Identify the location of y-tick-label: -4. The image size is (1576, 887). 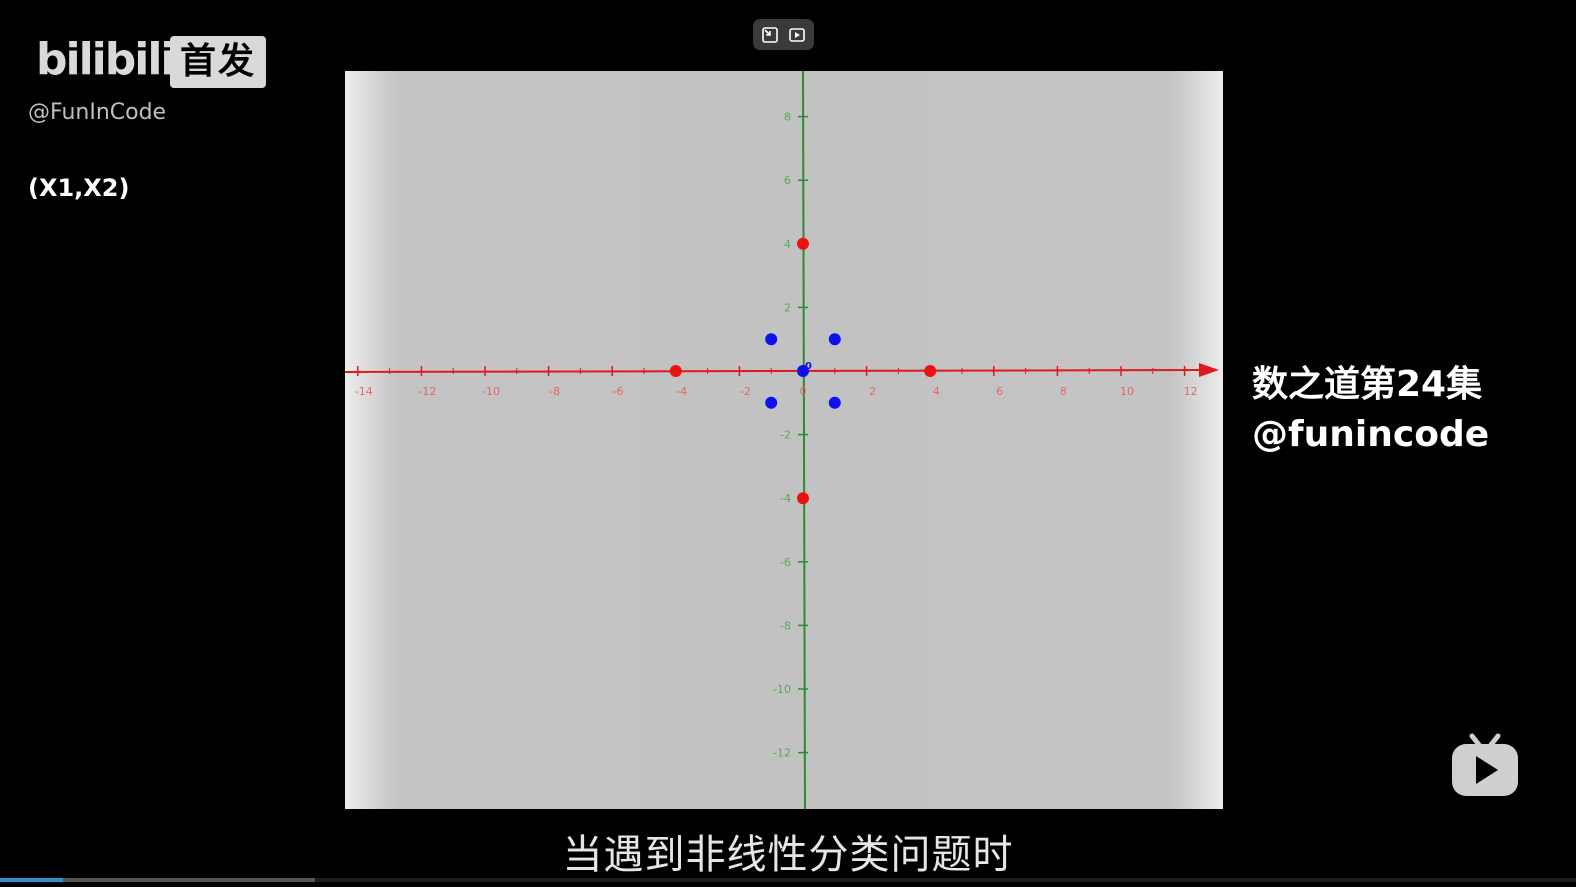
(785, 498).